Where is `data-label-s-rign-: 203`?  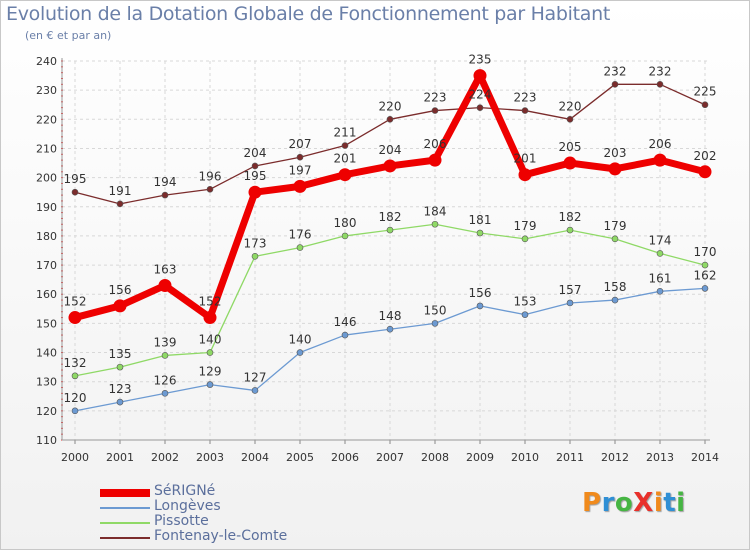 data-label-s-rign-: 203 is located at coordinates (615, 153).